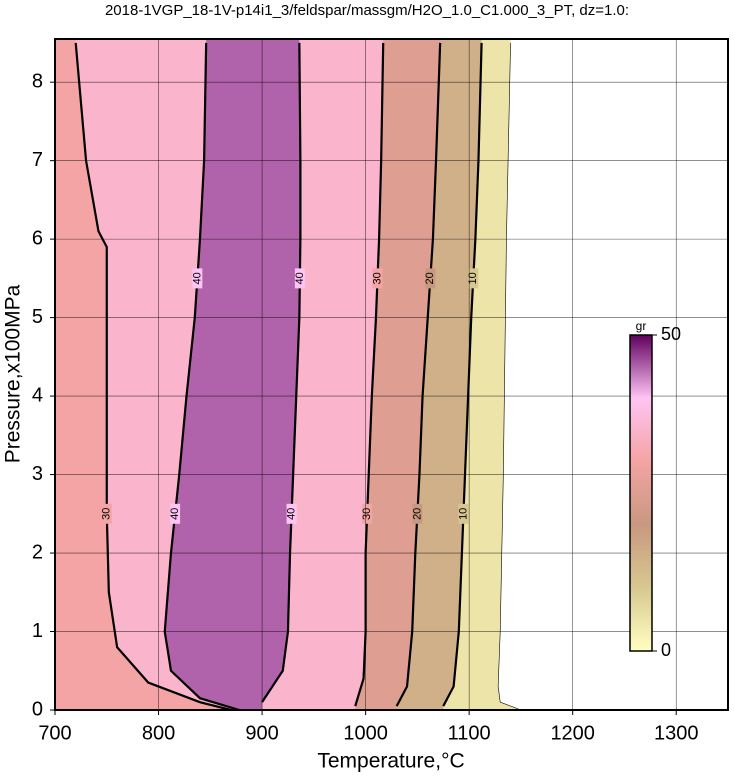 Image resolution: width=734 pixels, height=781 pixels. I want to click on y-tick-label: 3, so click(37, 474).